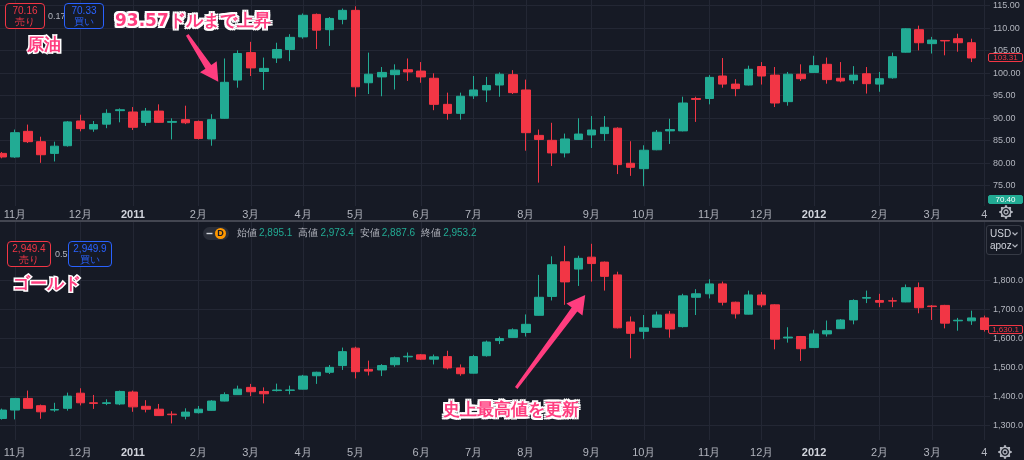 Image resolution: width=1024 pixels, height=460 pixels. Describe the element at coordinates (25, 10) in the screenshot. I see `annotation: 70.16` at that location.